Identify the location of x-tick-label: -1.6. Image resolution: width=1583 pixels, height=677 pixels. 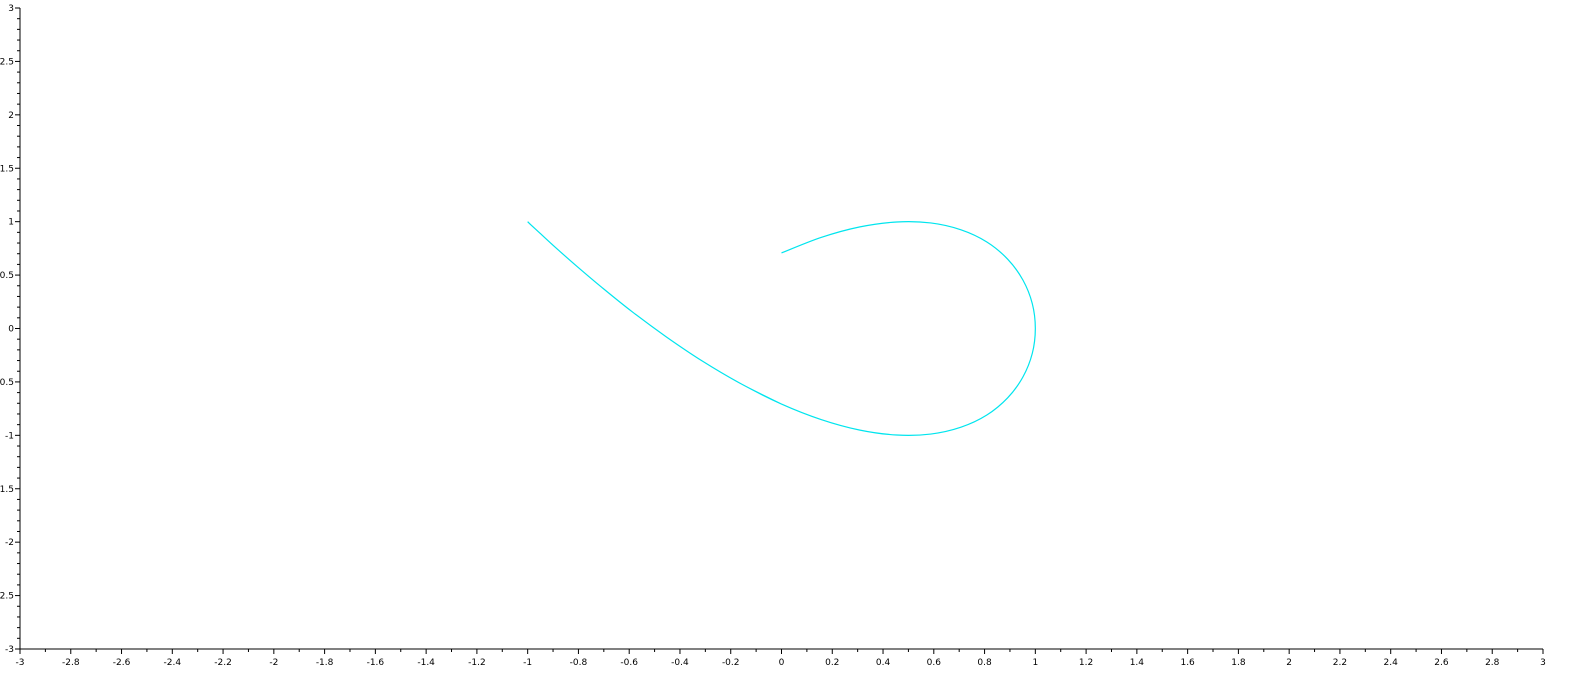
(376, 663).